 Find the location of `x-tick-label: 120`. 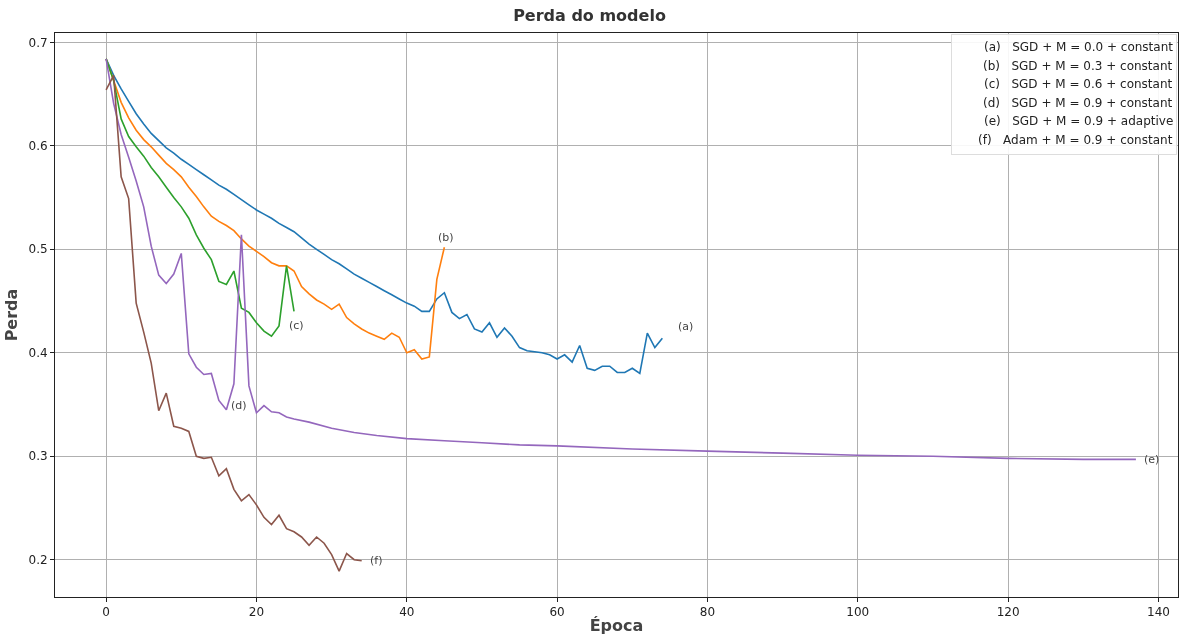

x-tick-label: 120 is located at coordinates (1008, 612).